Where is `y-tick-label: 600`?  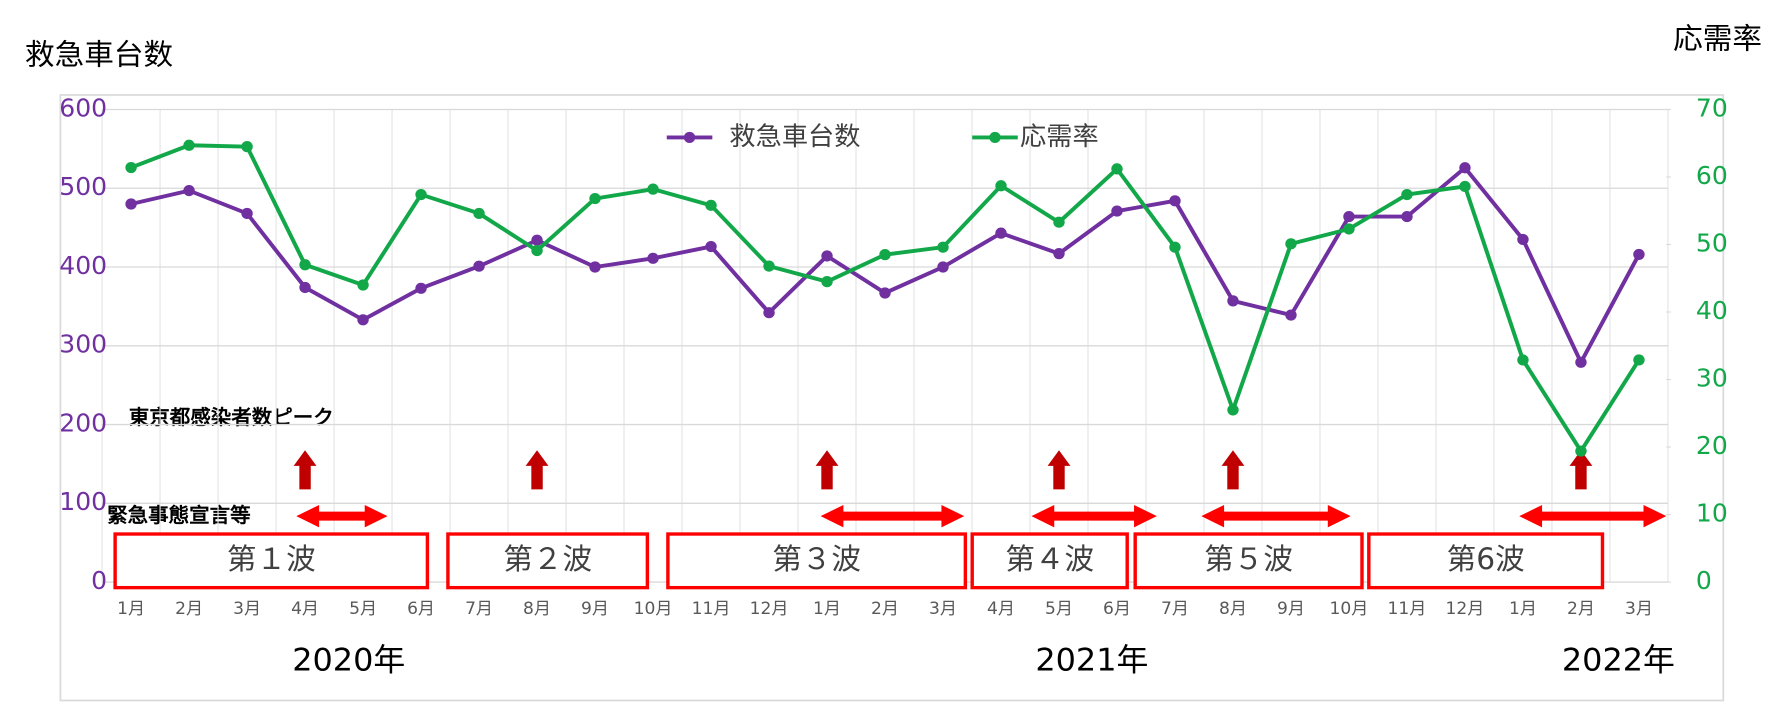
y-tick-label: 600 is located at coordinates (83, 108).